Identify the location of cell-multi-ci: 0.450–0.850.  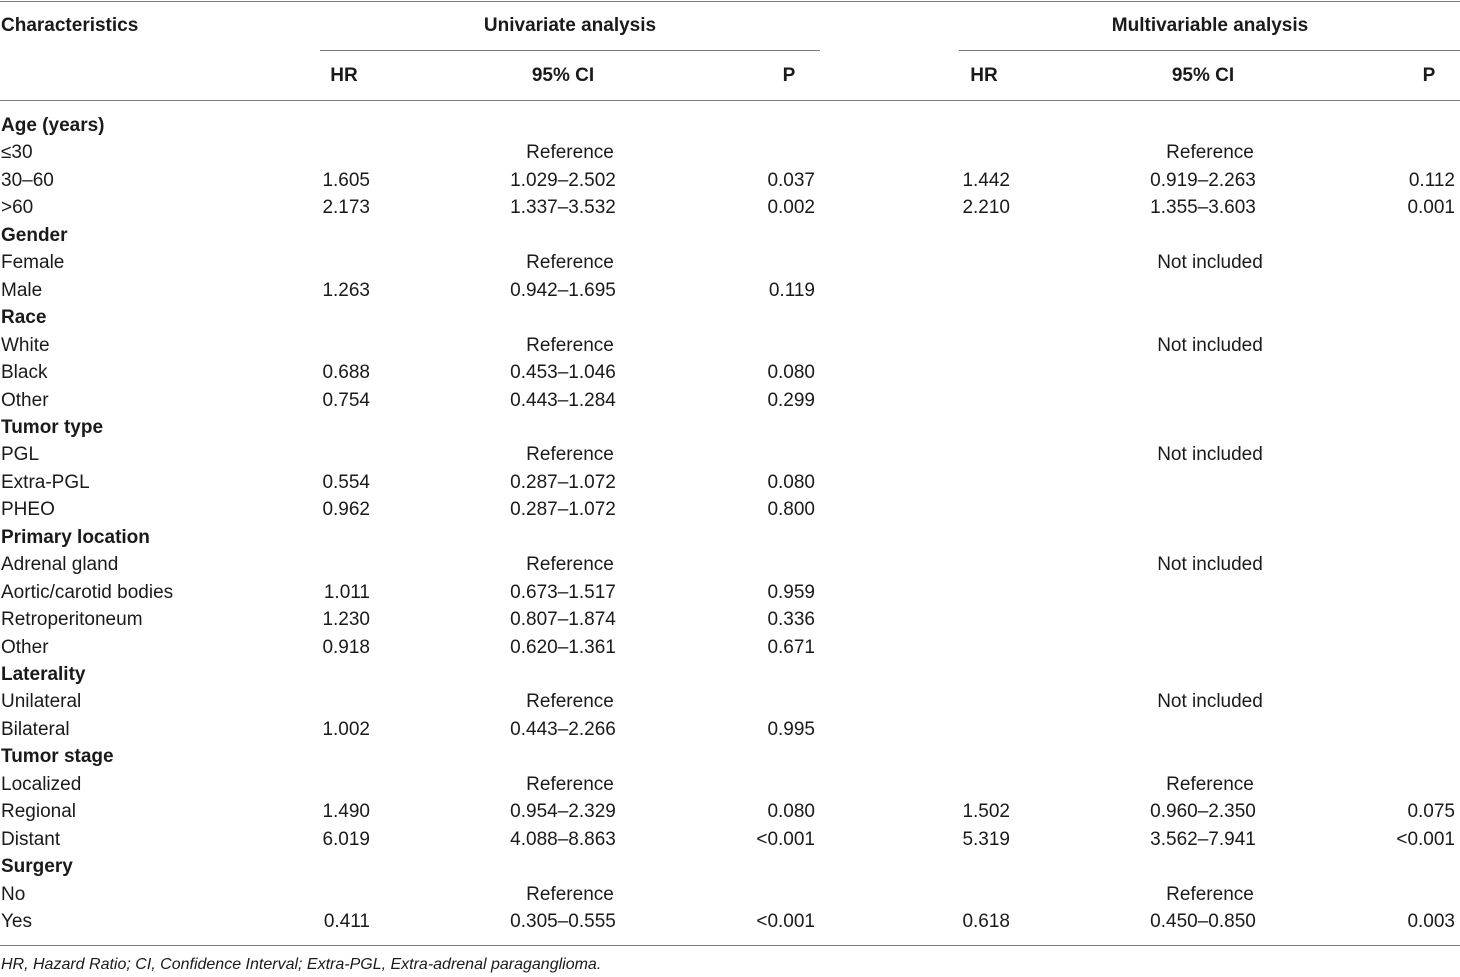
(1203, 921).